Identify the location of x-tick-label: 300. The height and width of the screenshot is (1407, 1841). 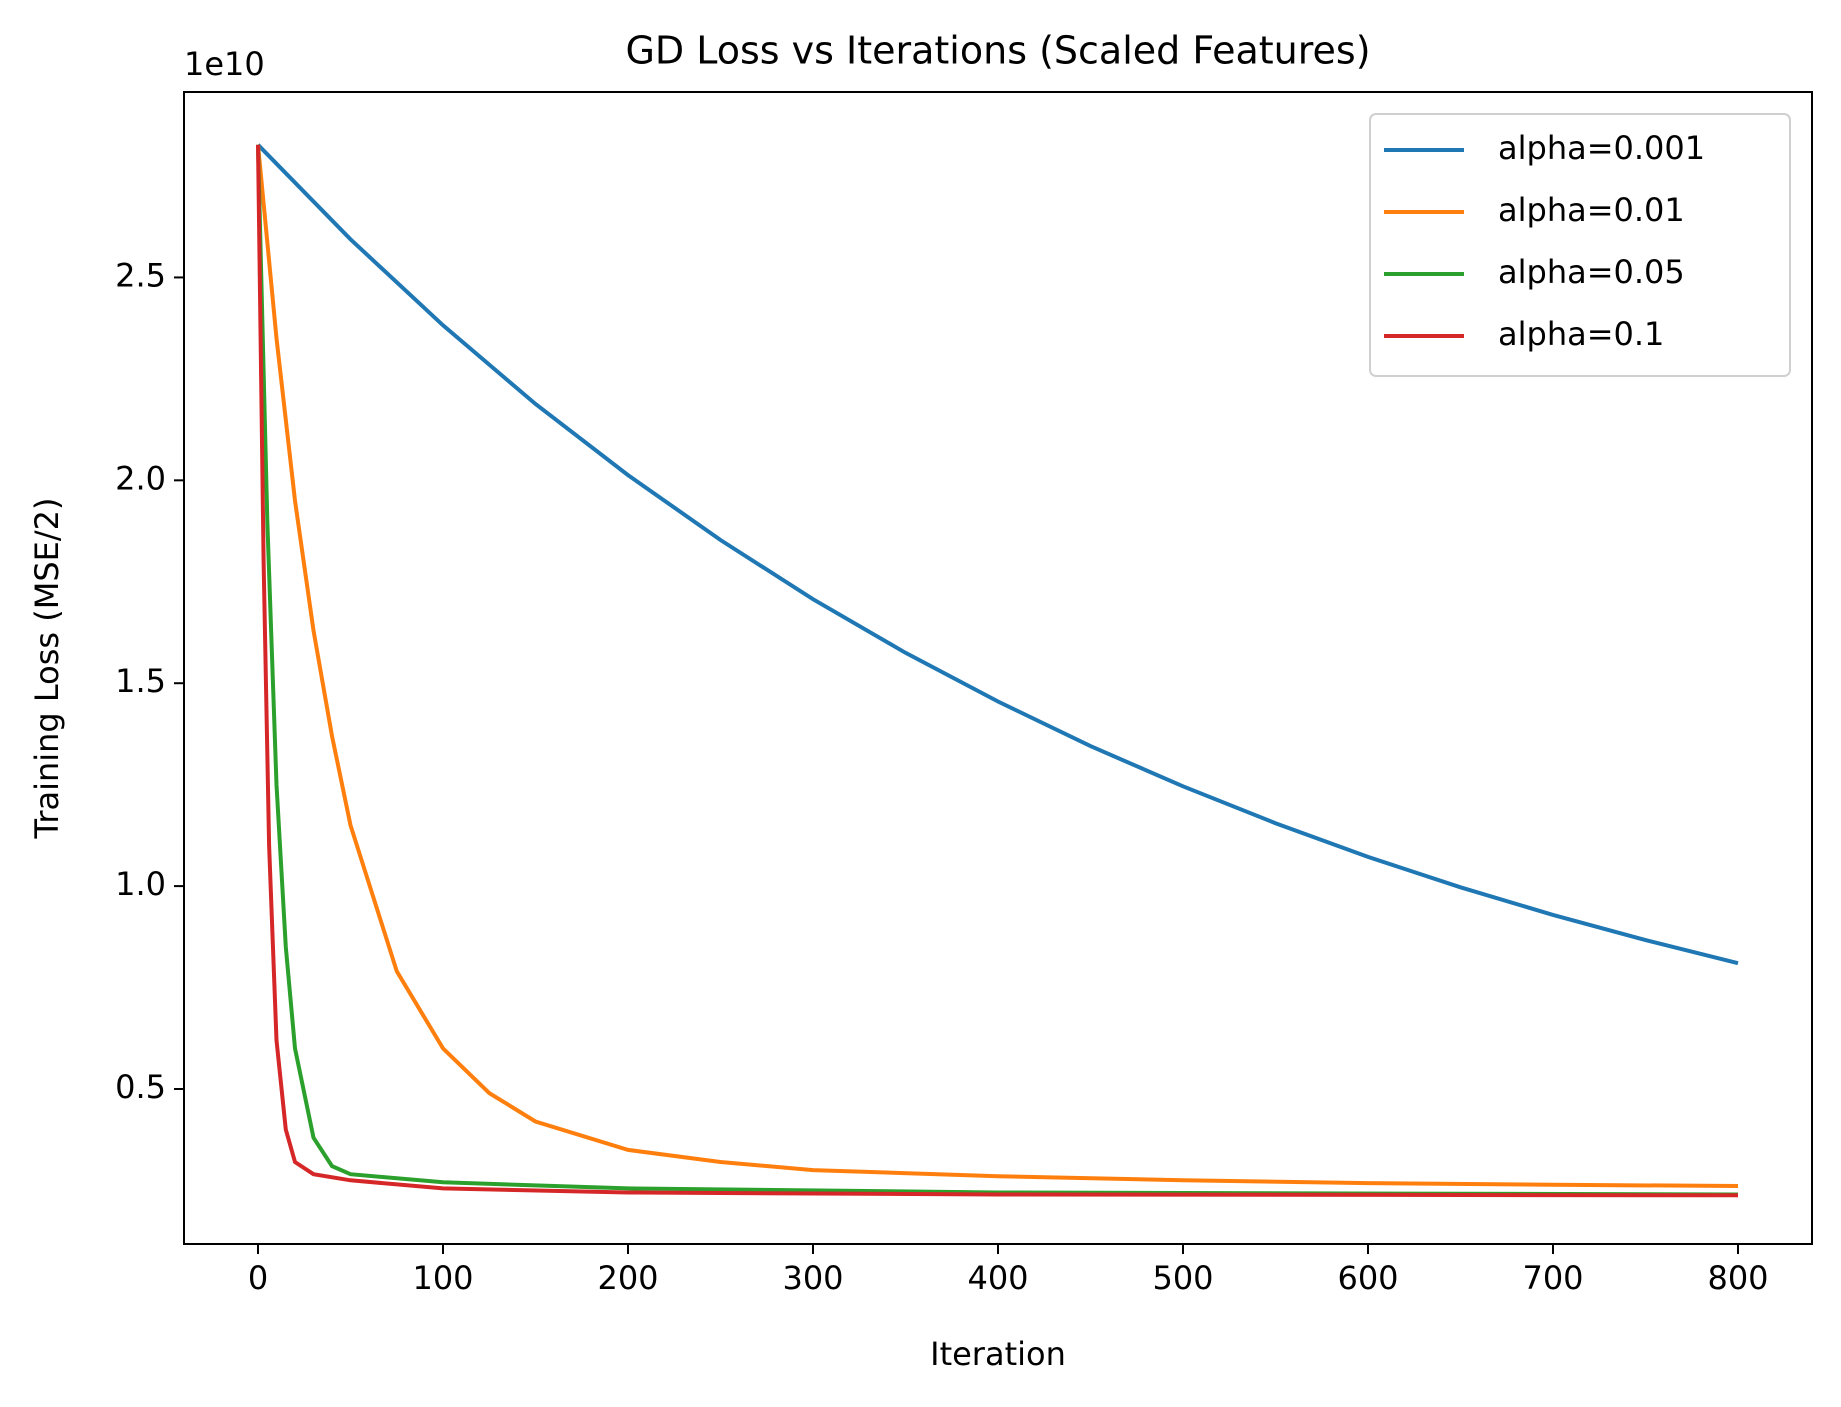
(812, 1278).